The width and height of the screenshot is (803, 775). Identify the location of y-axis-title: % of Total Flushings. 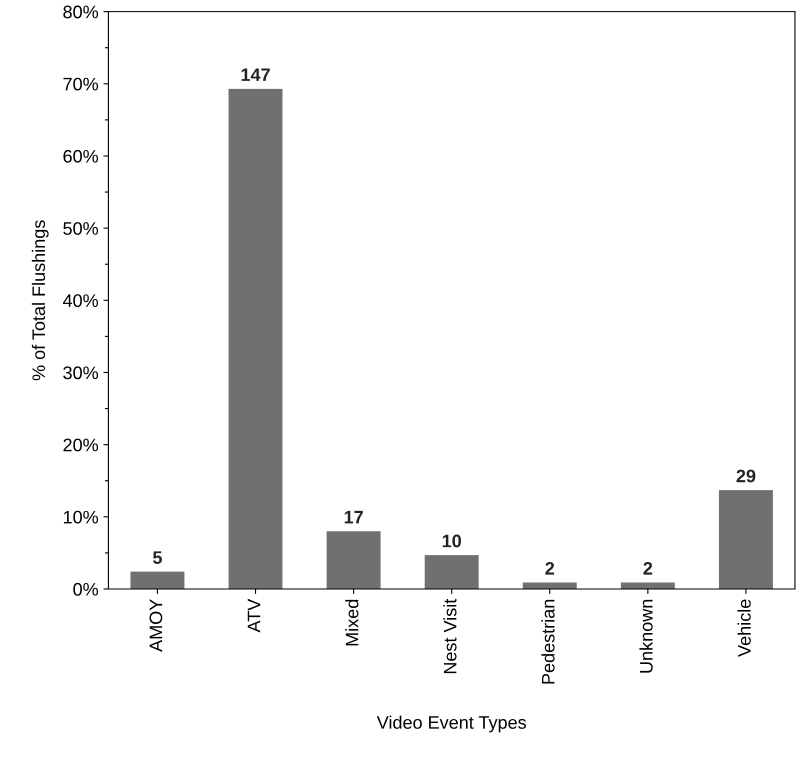
(40, 300).